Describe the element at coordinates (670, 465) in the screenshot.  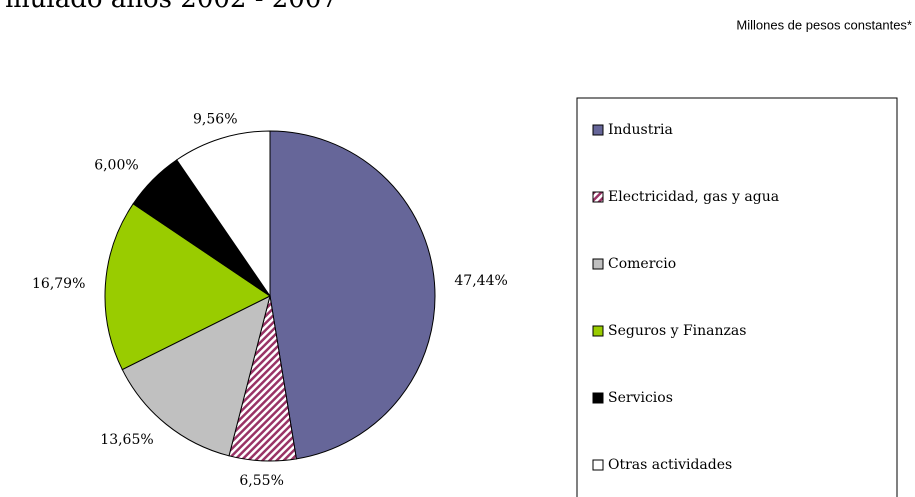
I see `legend-label: Otras actividades` at that location.